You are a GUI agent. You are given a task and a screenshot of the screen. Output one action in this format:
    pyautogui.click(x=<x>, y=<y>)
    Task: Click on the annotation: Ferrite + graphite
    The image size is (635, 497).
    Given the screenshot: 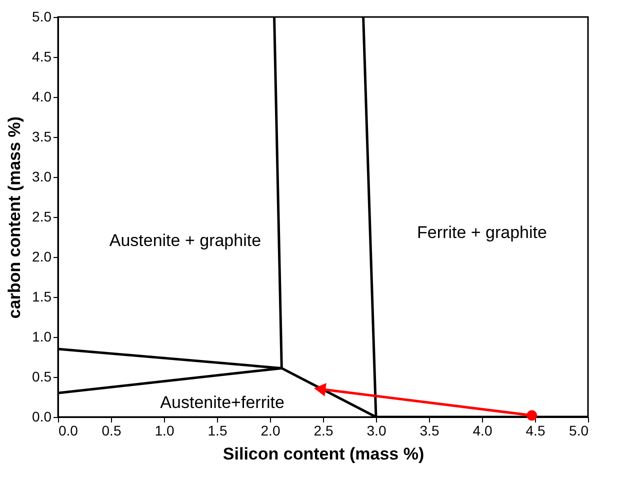 What is the action you would take?
    pyautogui.click(x=482, y=232)
    